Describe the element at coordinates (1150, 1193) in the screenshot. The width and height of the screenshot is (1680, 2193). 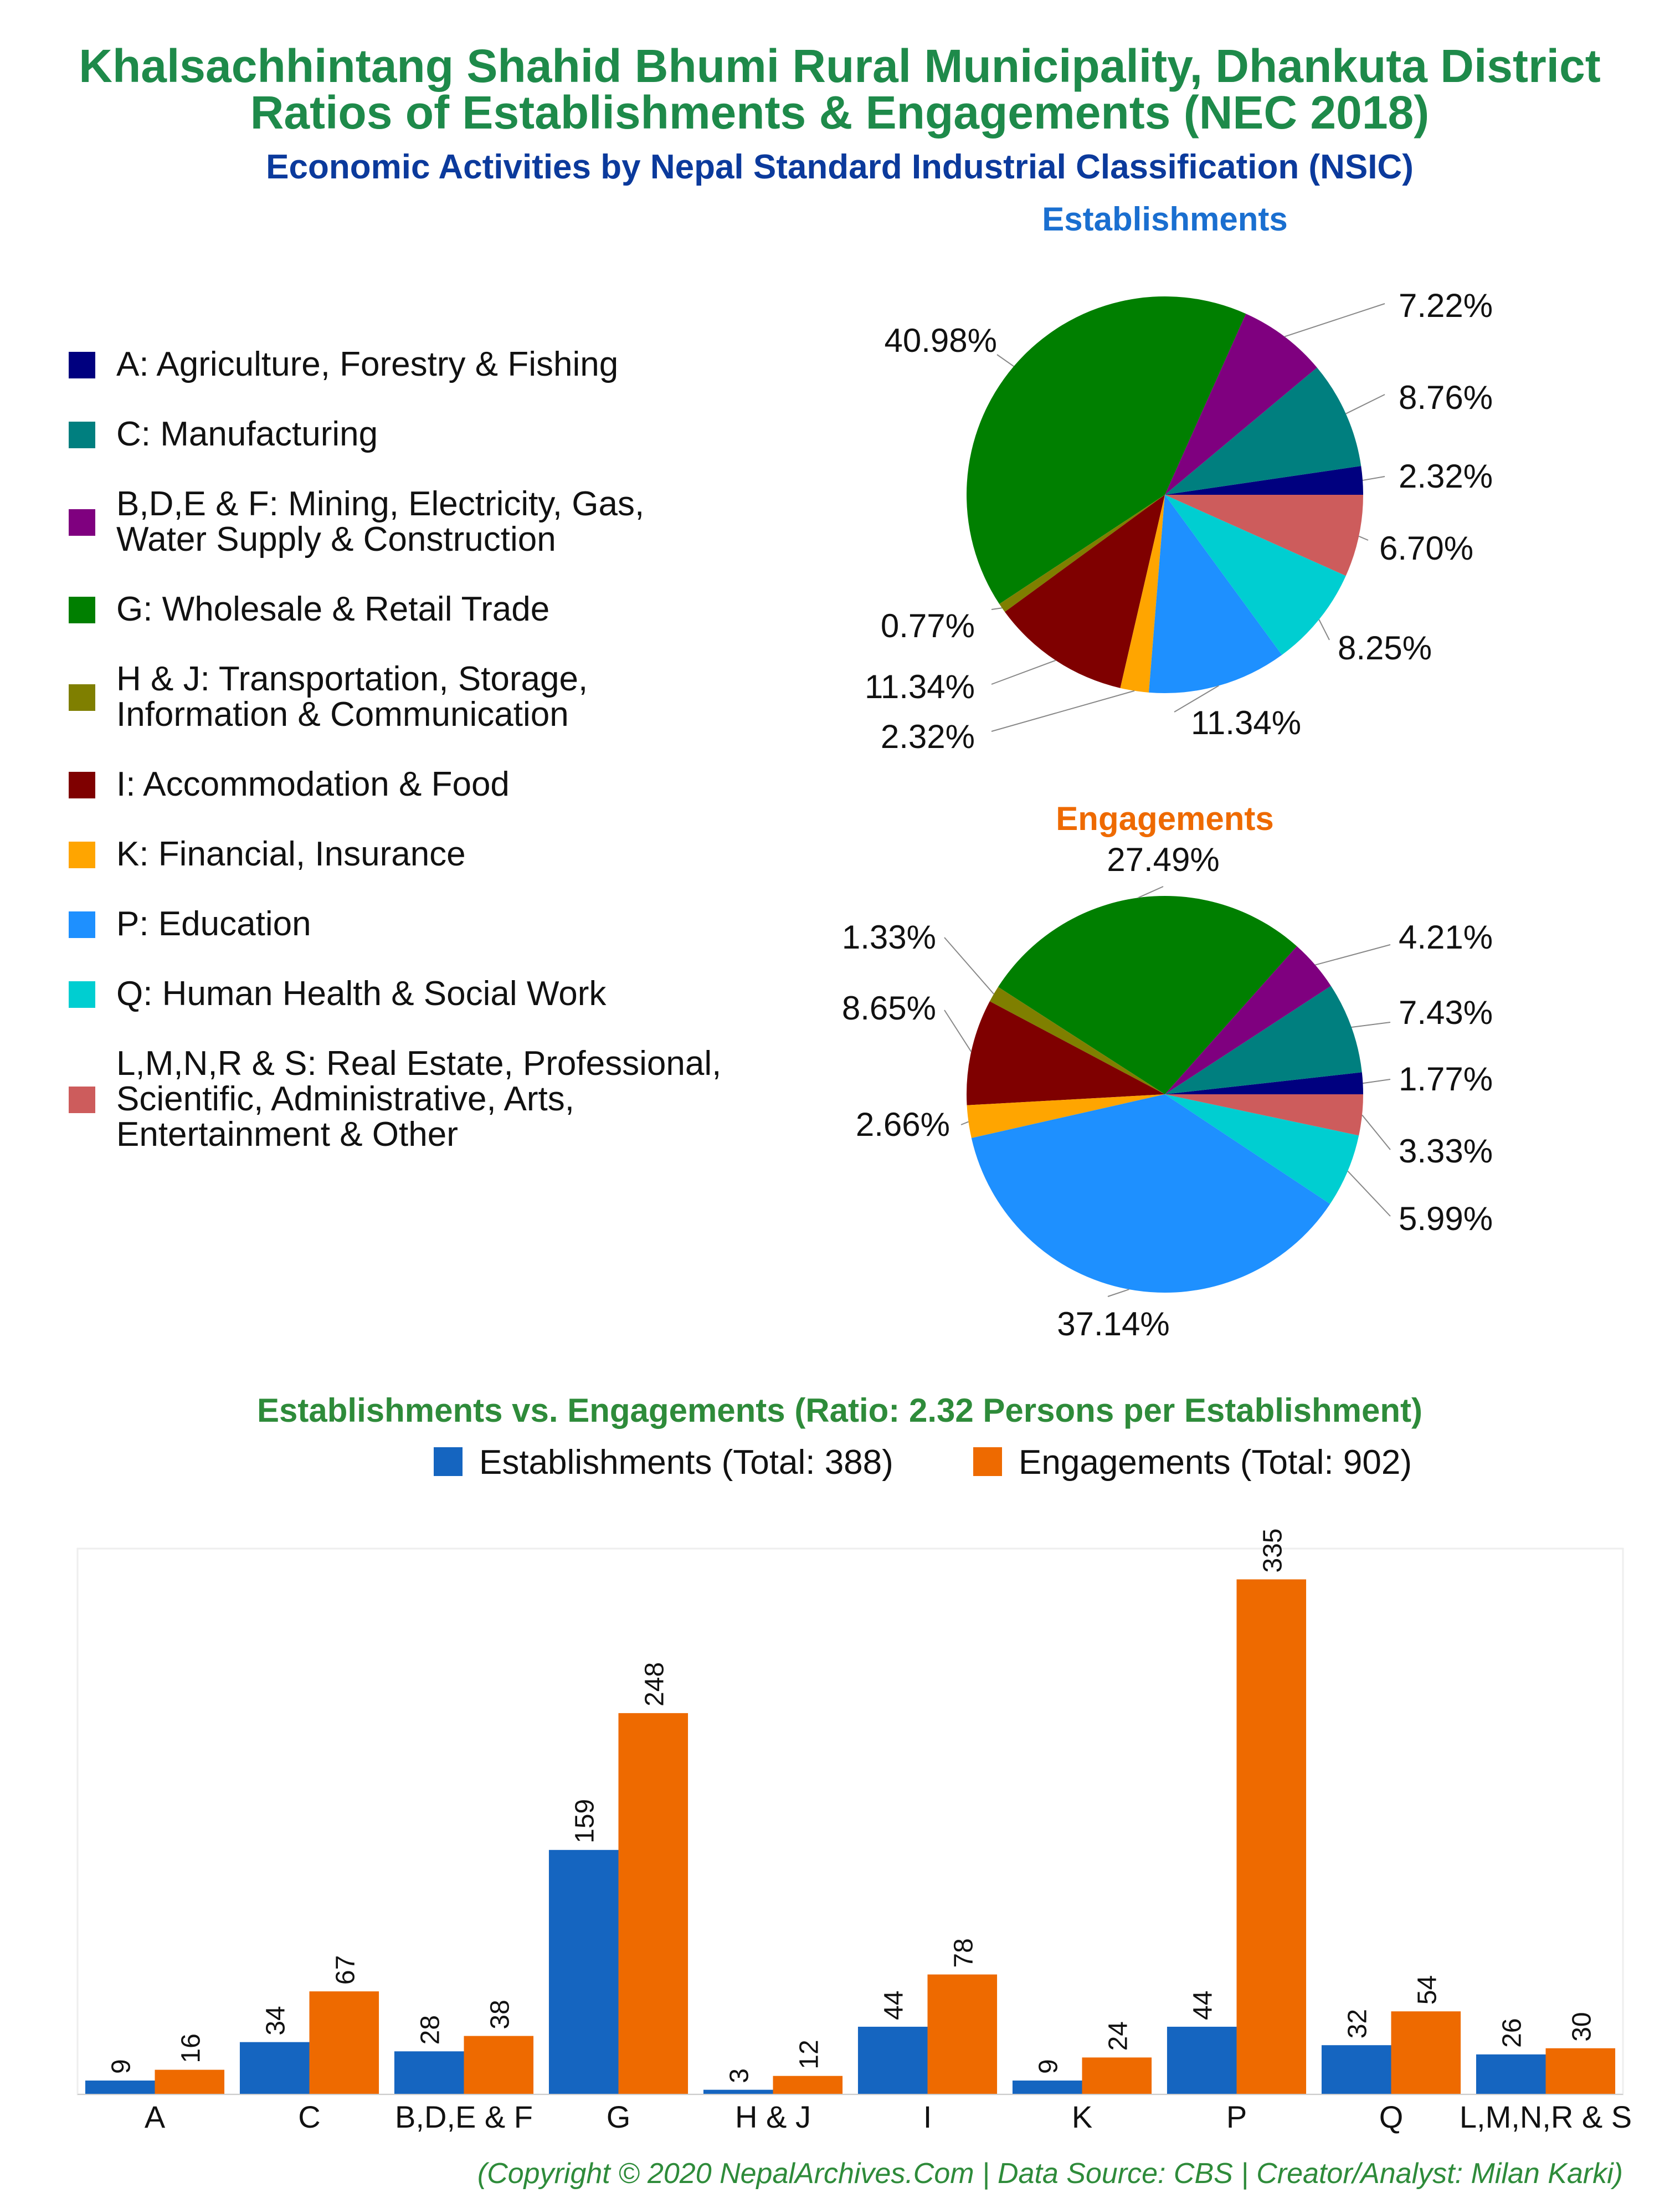
I see `pie2-slice-p` at that location.